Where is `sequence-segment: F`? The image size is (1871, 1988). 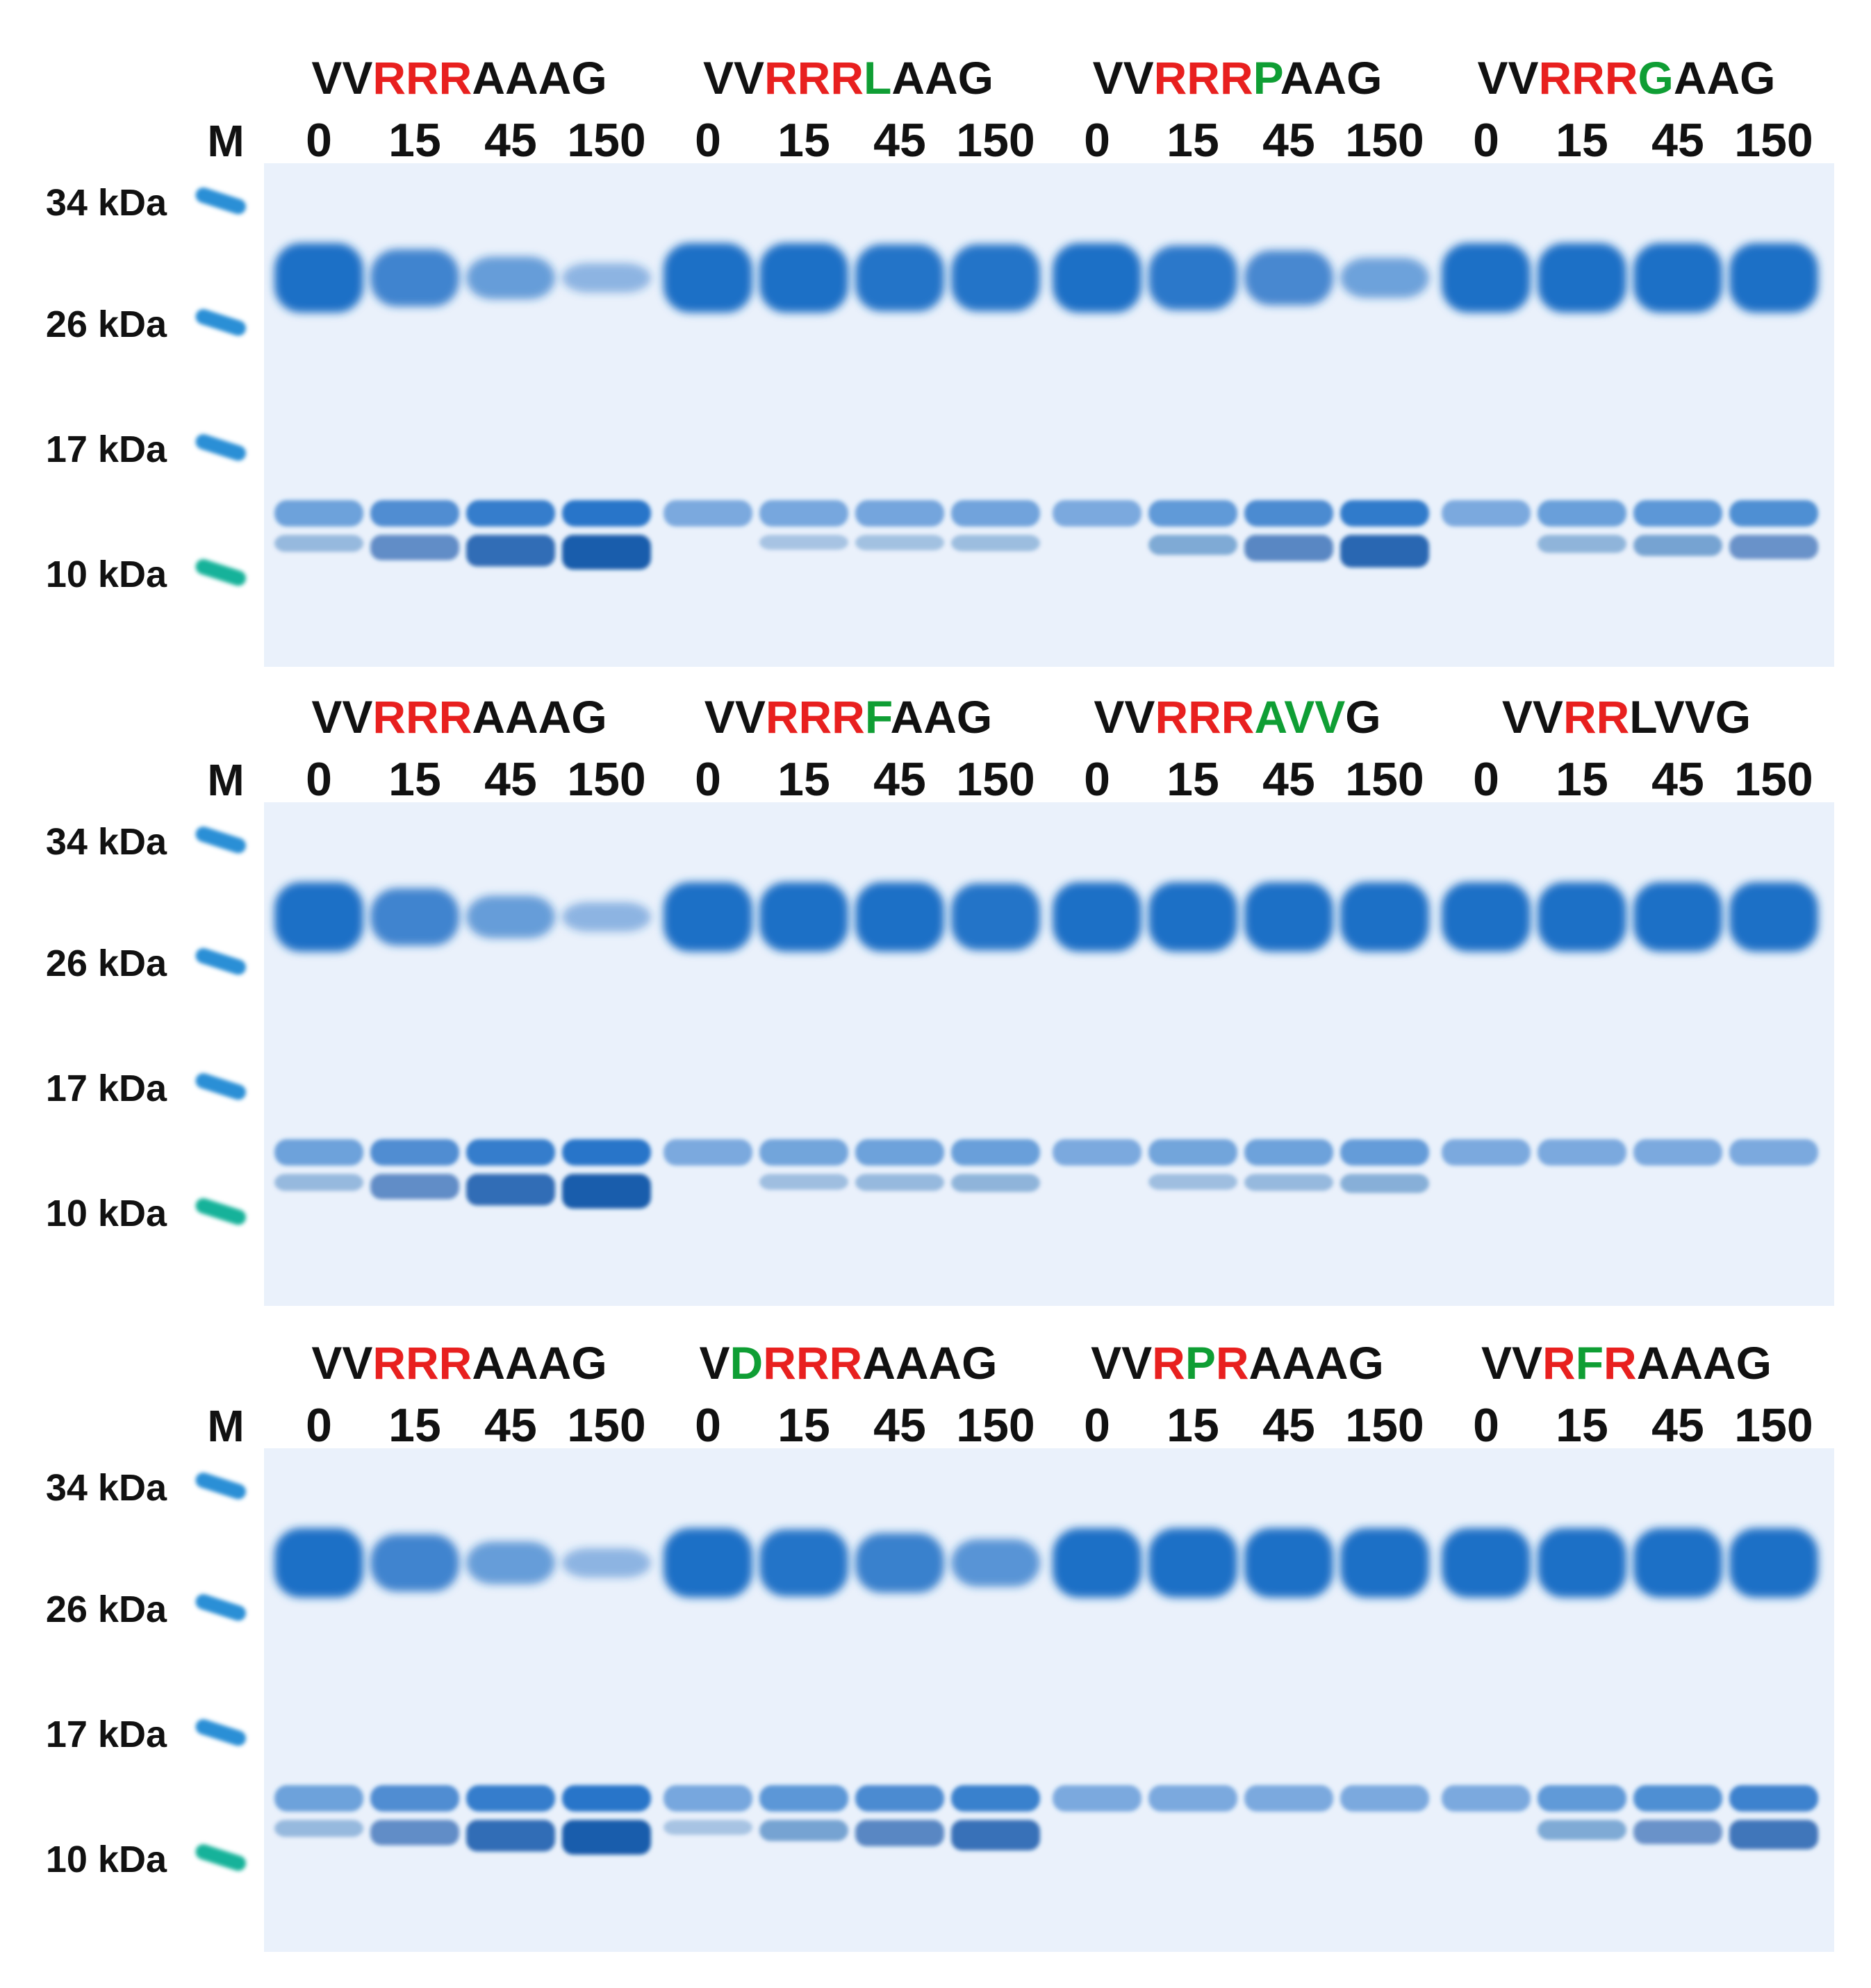
sequence-segment: F is located at coordinates (1590, 1363).